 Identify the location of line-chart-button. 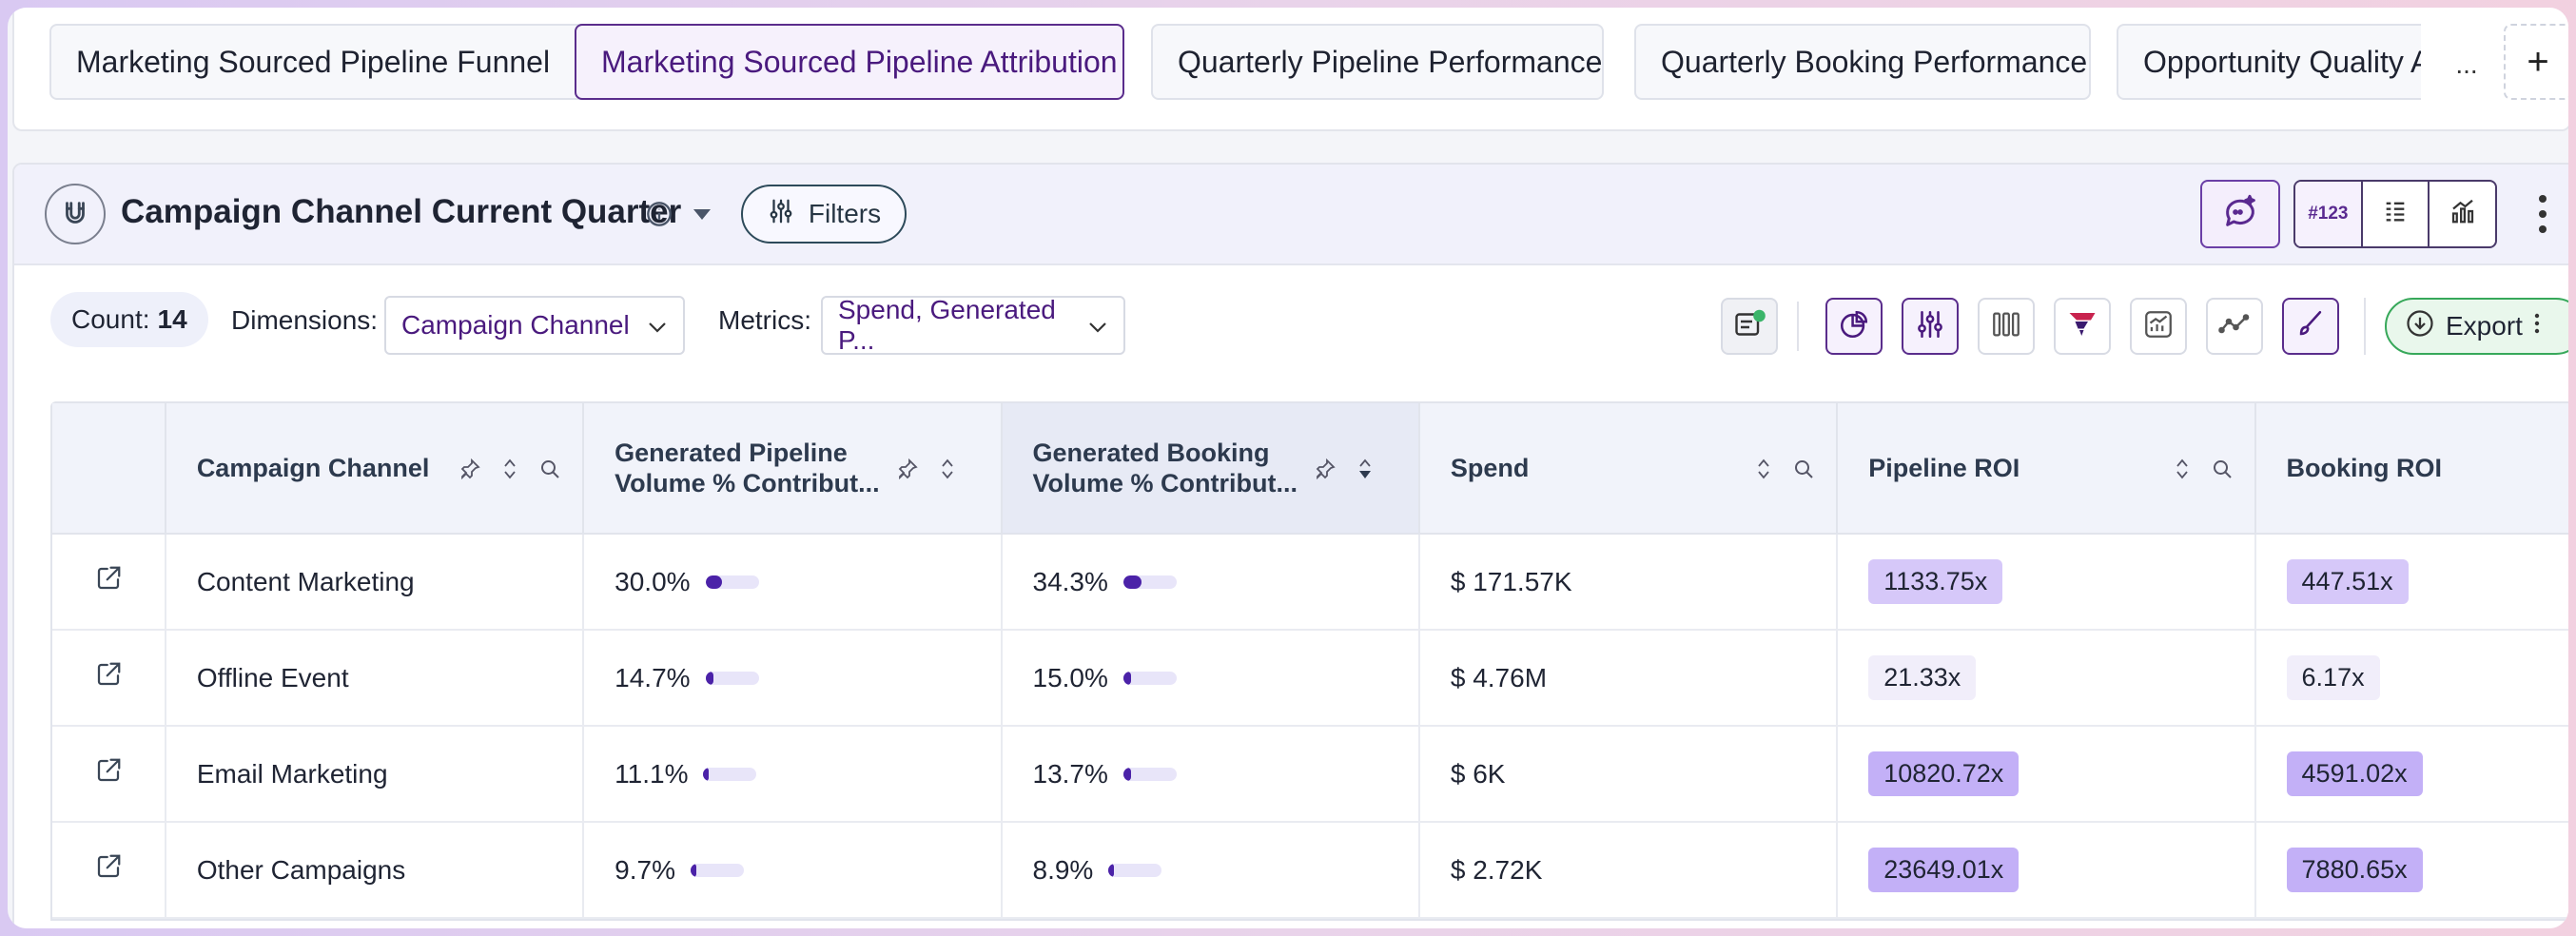
(2235, 326).